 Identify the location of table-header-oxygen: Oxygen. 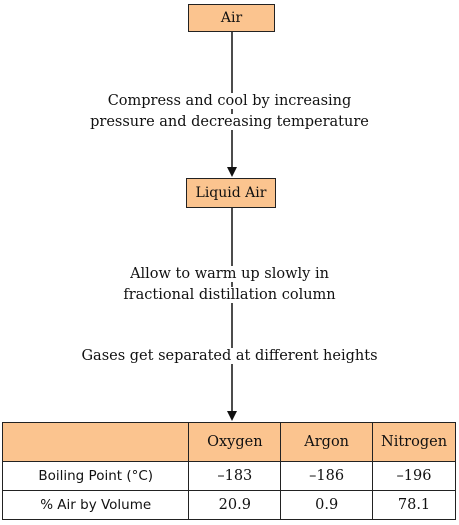
(235, 442).